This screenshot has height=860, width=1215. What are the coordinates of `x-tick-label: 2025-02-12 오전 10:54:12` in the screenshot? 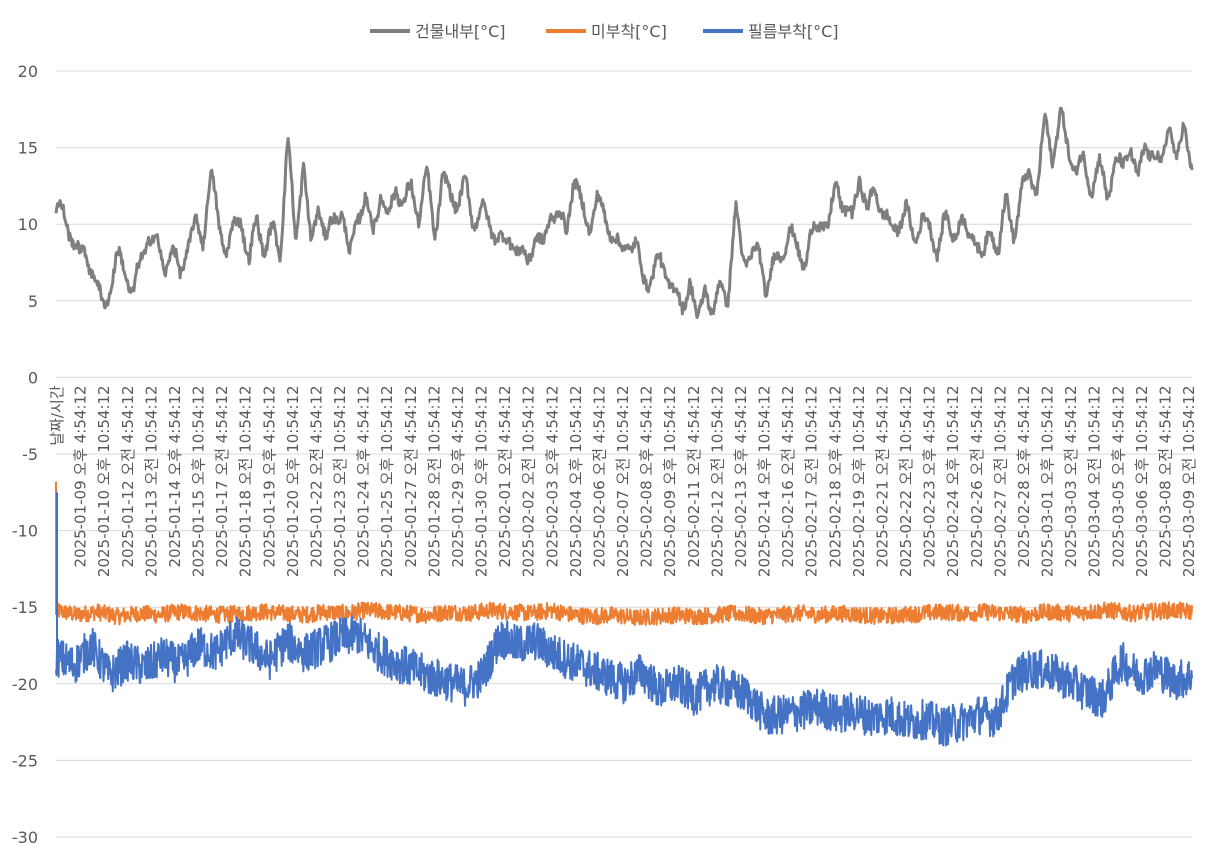 It's located at (717, 481).